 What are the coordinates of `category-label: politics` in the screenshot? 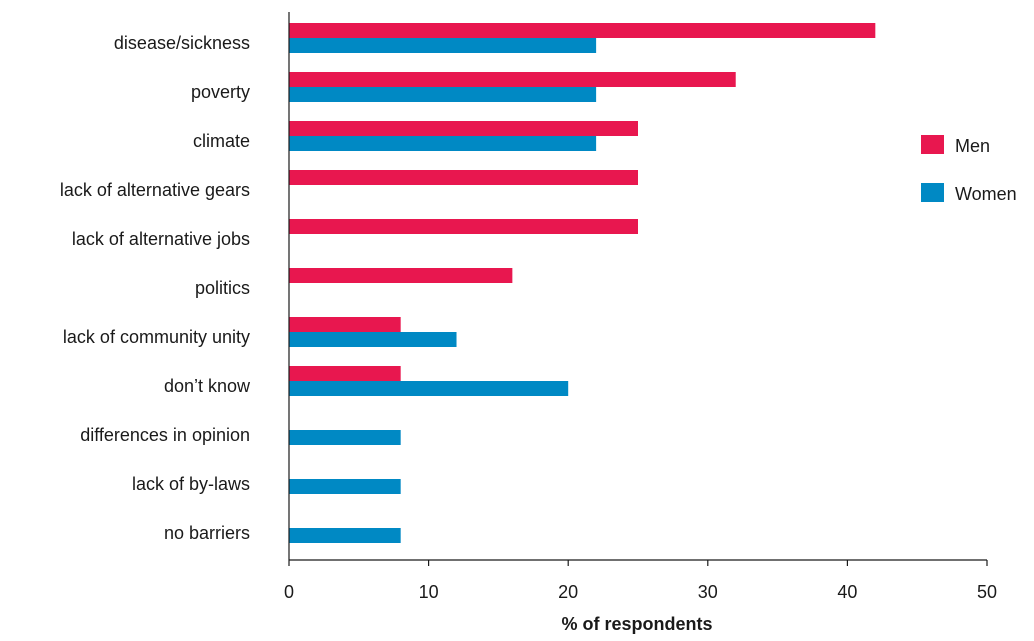 It's located at (222, 288).